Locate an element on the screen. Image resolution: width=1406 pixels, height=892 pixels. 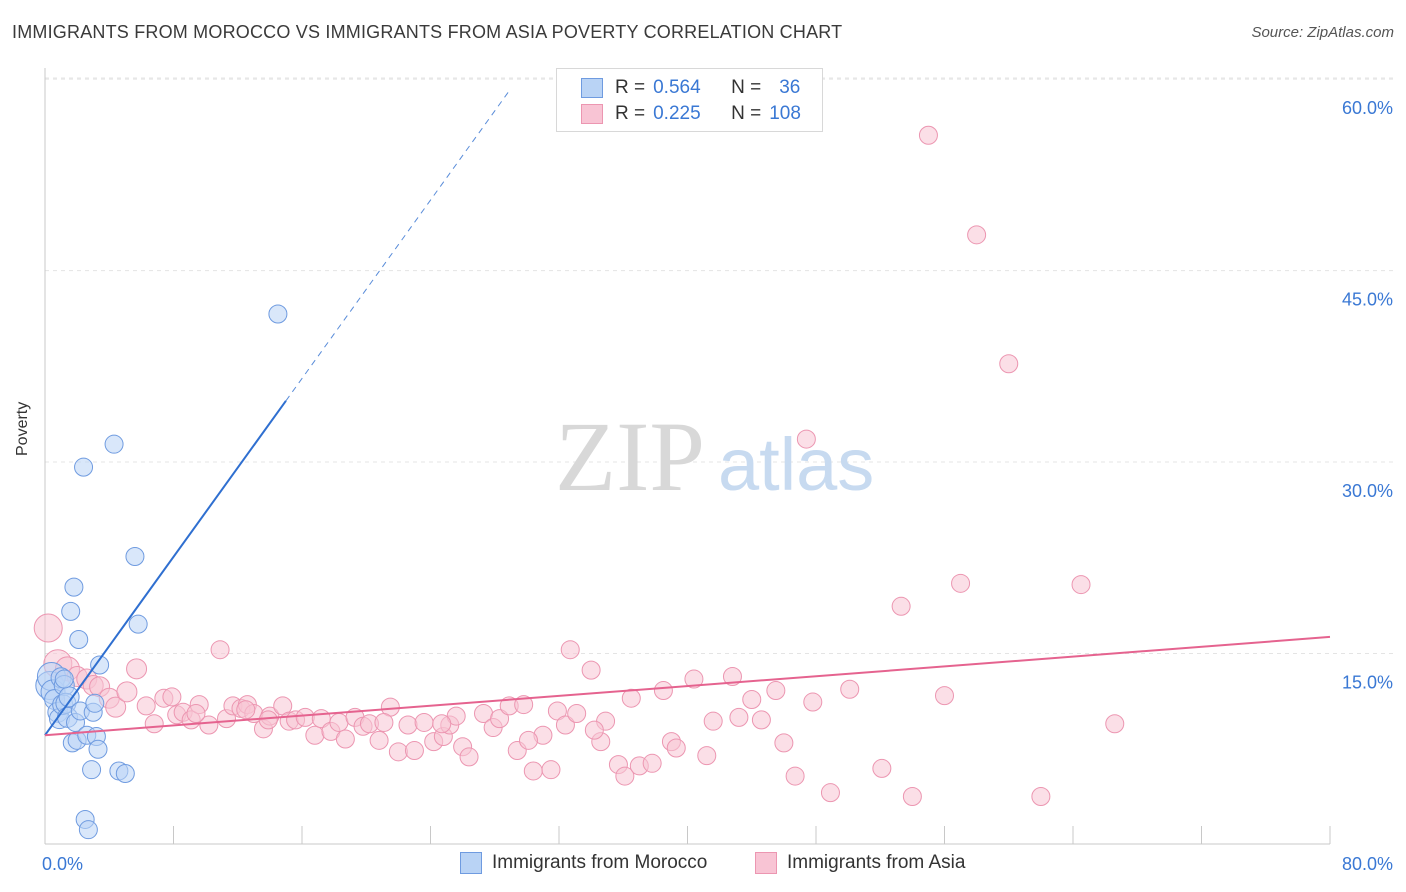
bottom-legend-label-asia: Immigrants from Asia is located at coordinates (876, 862).